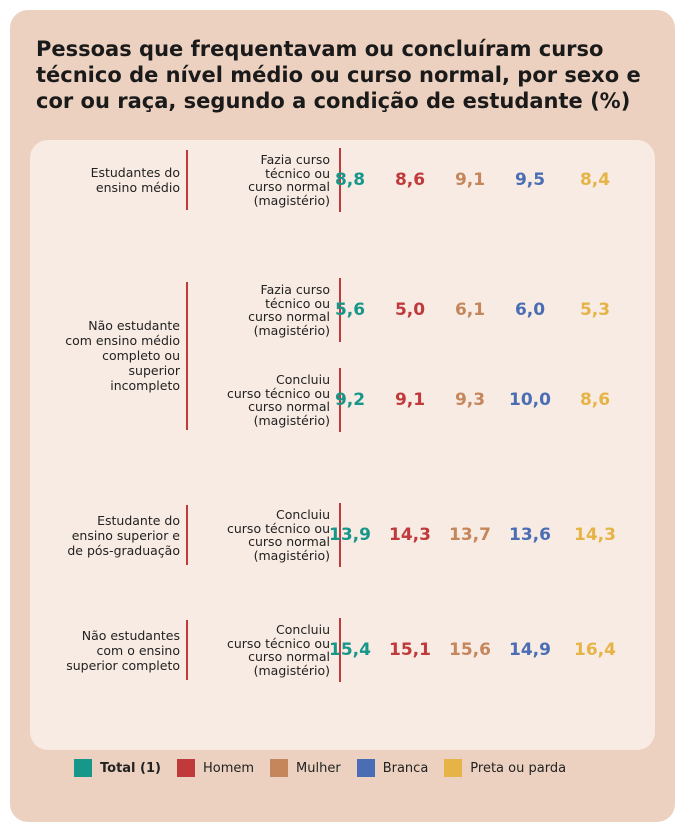  What do you see at coordinates (410, 650) in the screenshot?
I see `value: 15,1` at bounding box center [410, 650].